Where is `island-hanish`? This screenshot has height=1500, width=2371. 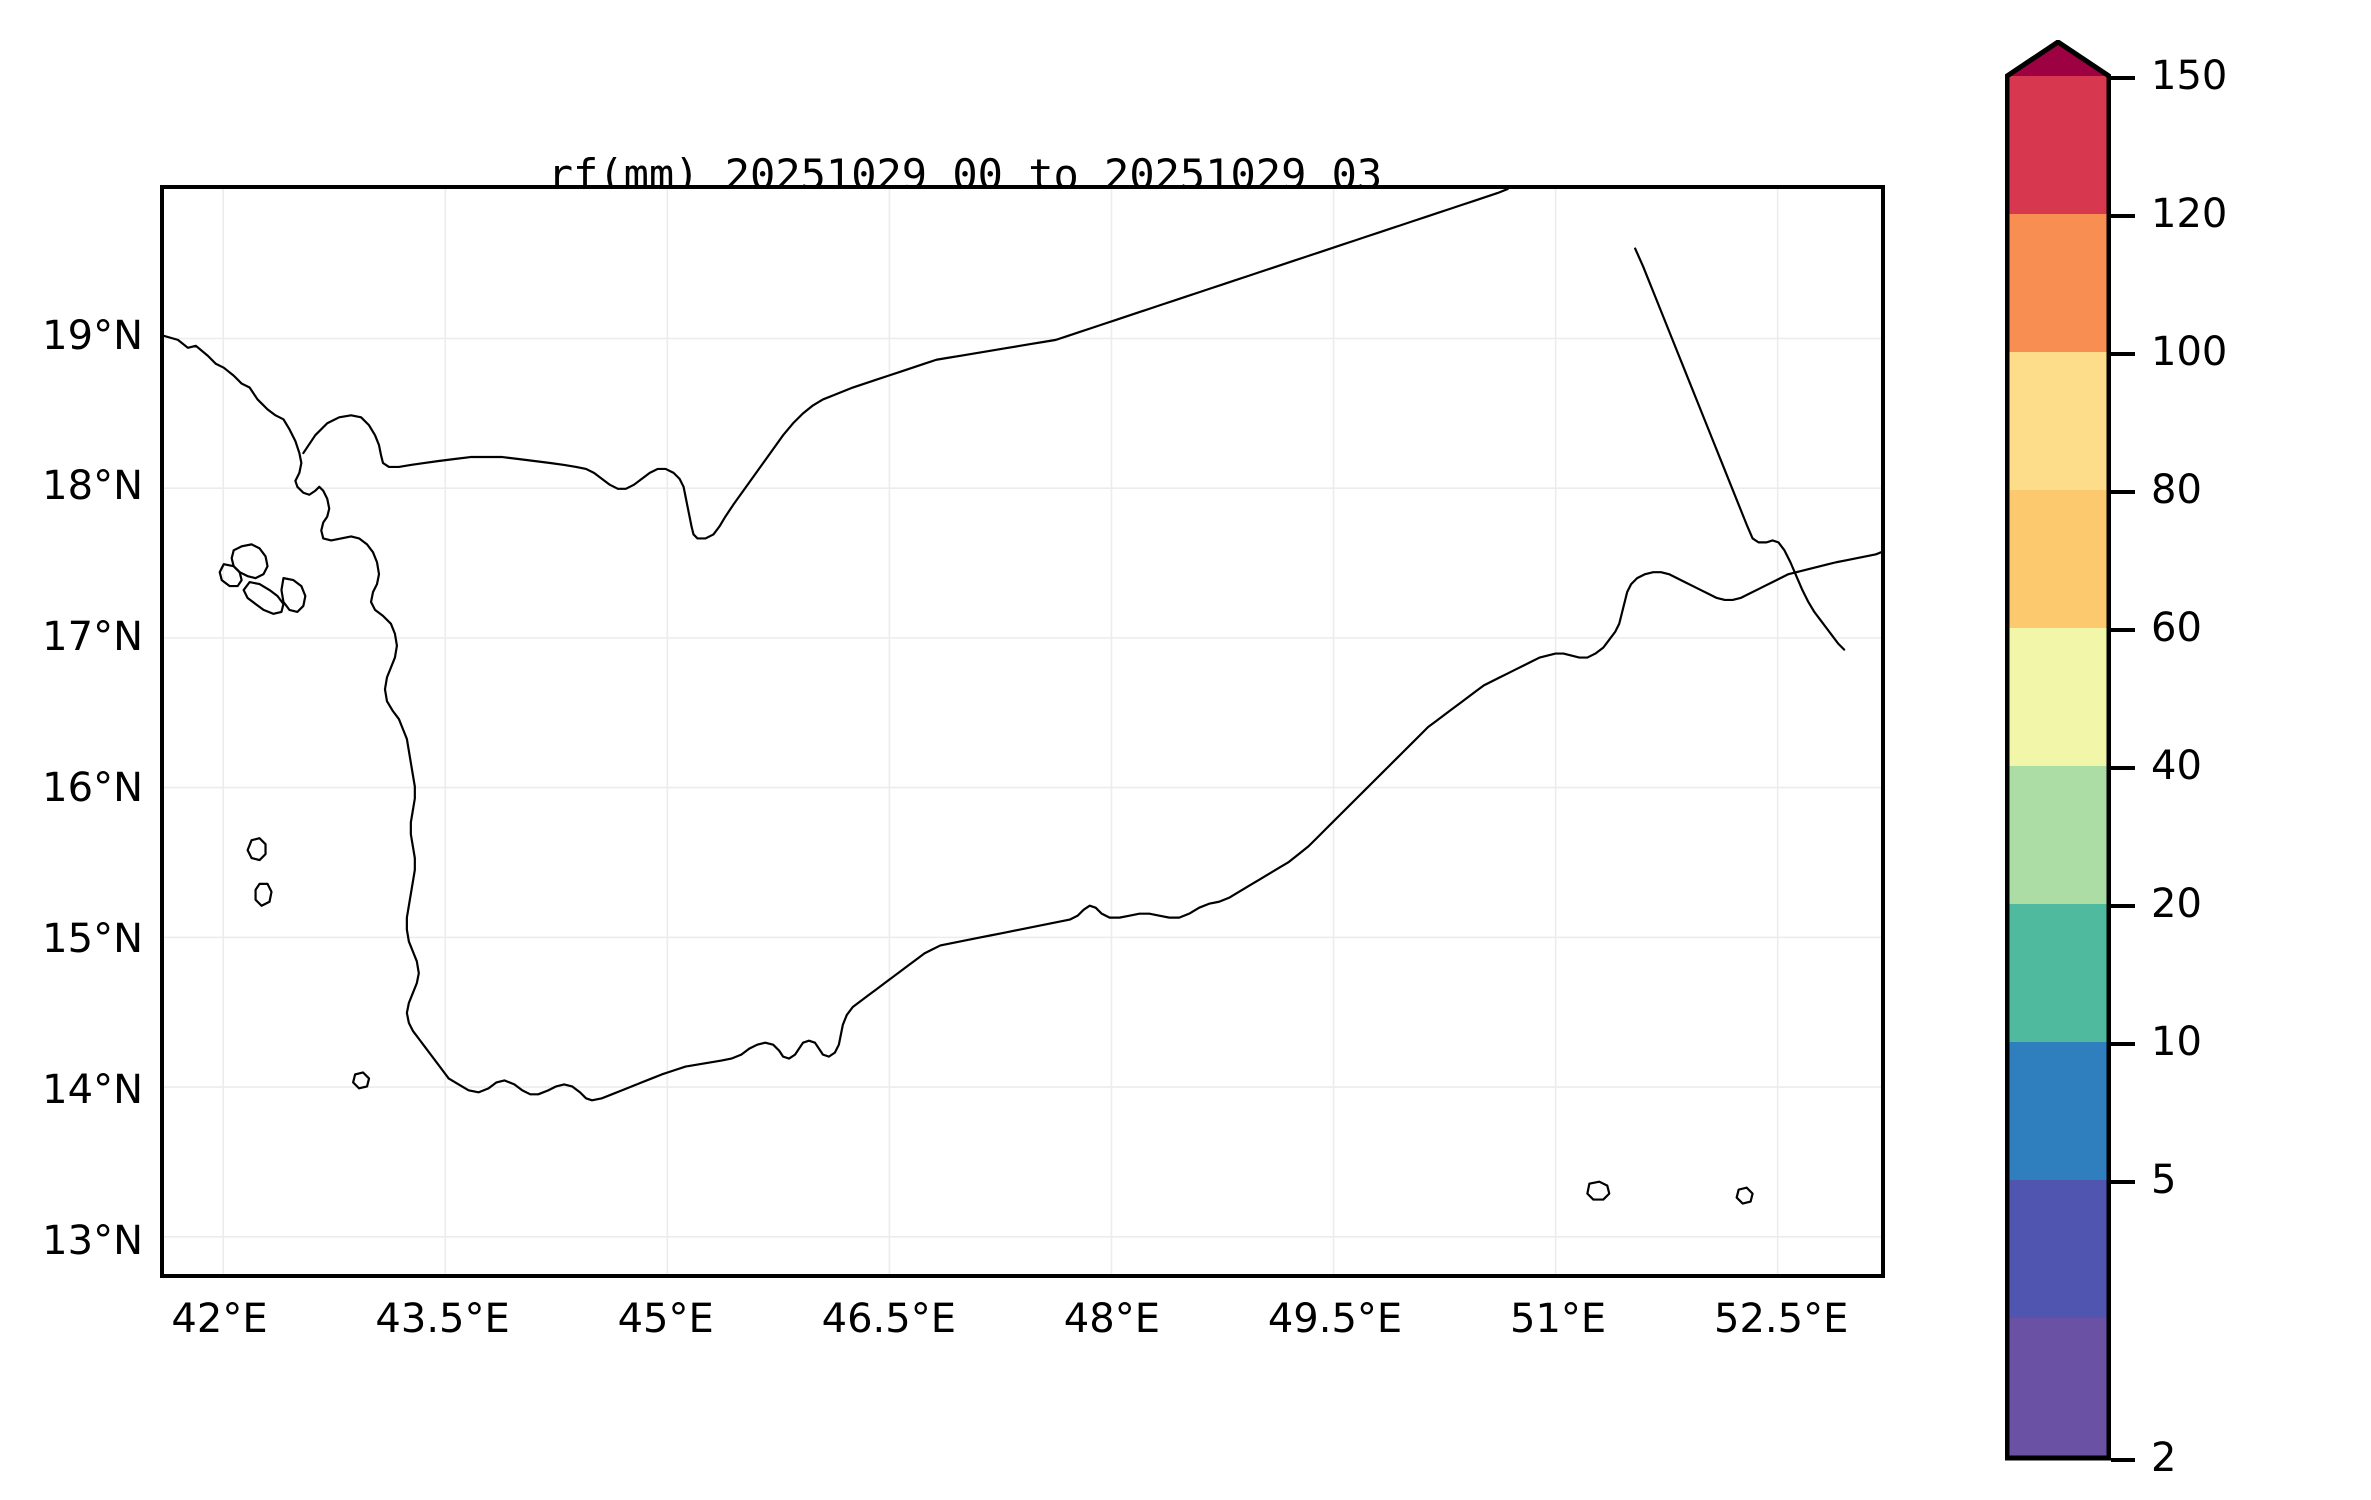
island-hanish is located at coordinates (263, 894).